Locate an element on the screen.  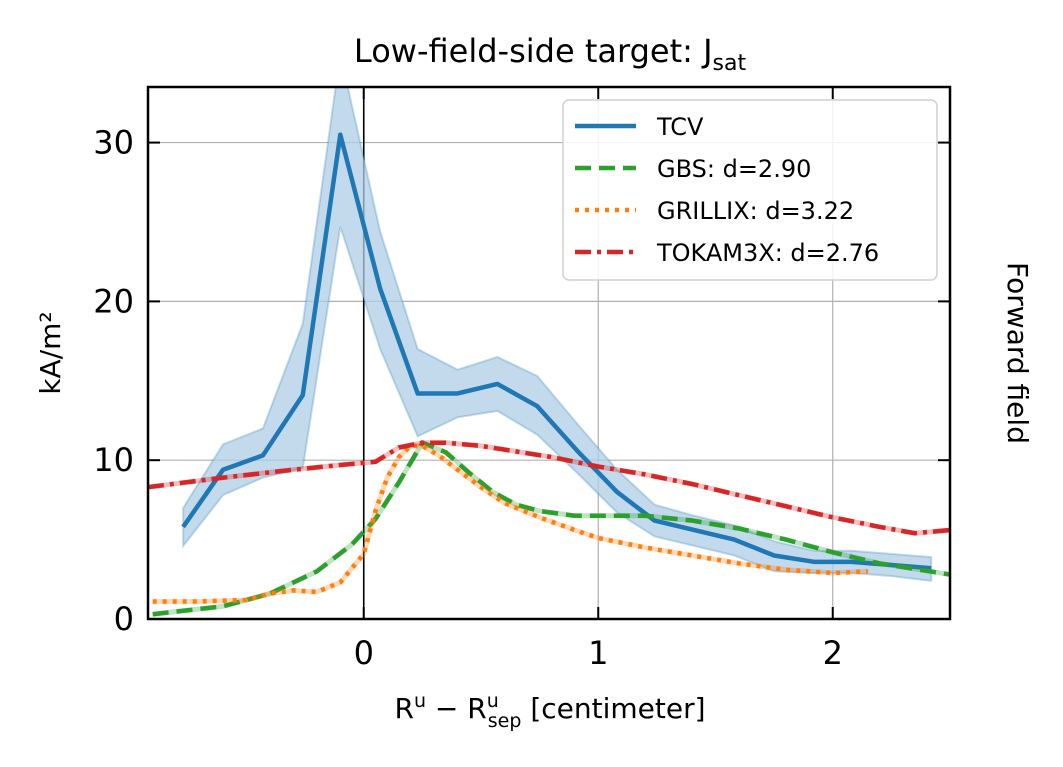
x-axis-label-minus: − R is located at coordinates (456, 708).